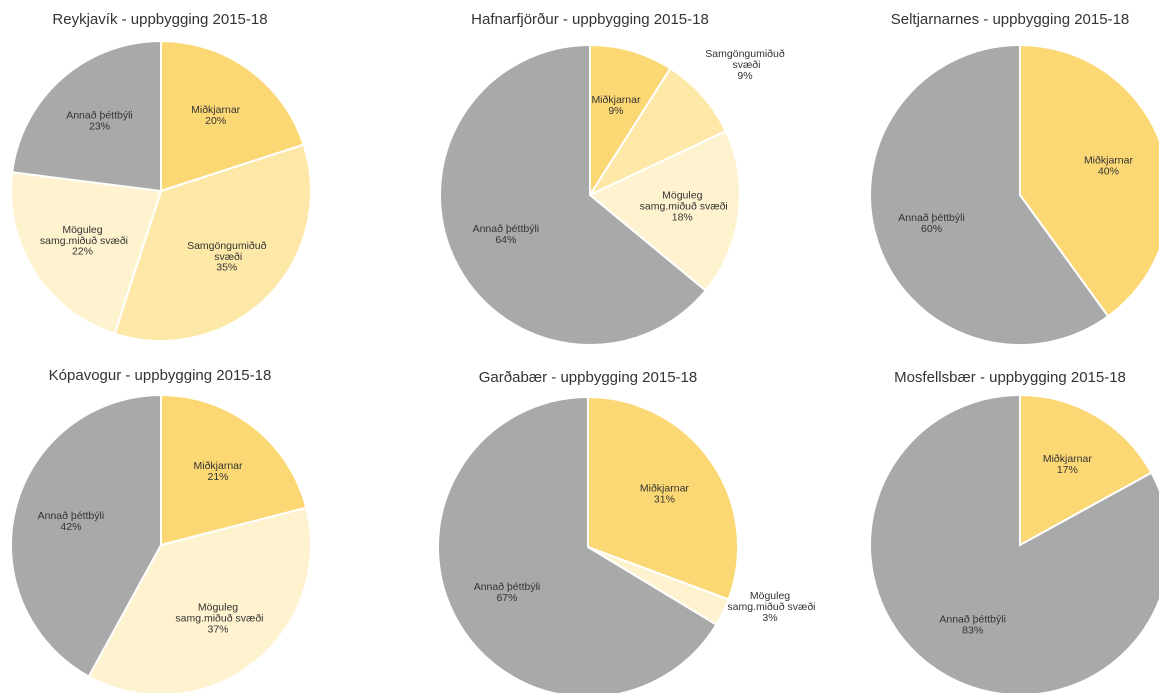 This screenshot has height=693, width=1159. I want to click on chart-title: Mosfellsbær - uppbygging 2015-18, so click(1010, 377).